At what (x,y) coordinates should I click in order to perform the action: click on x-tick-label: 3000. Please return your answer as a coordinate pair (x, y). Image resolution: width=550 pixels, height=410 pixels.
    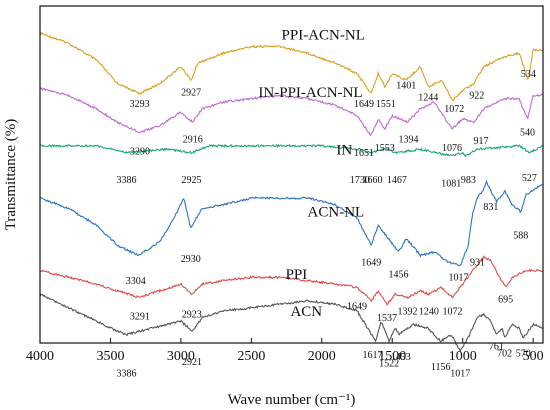
    Looking at the image, I should click on (181, 356).